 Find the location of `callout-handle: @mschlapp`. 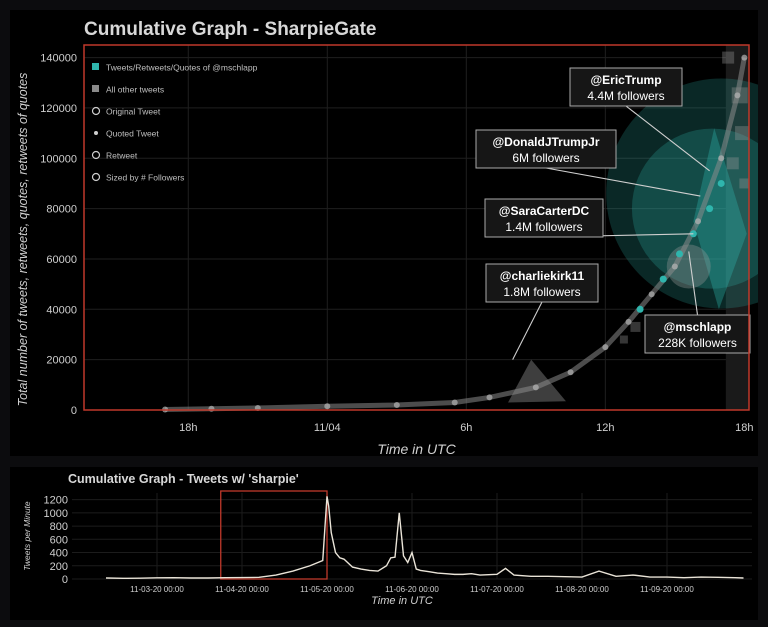

callout-handle: @mschlapp is located at coordinates (698, 327).